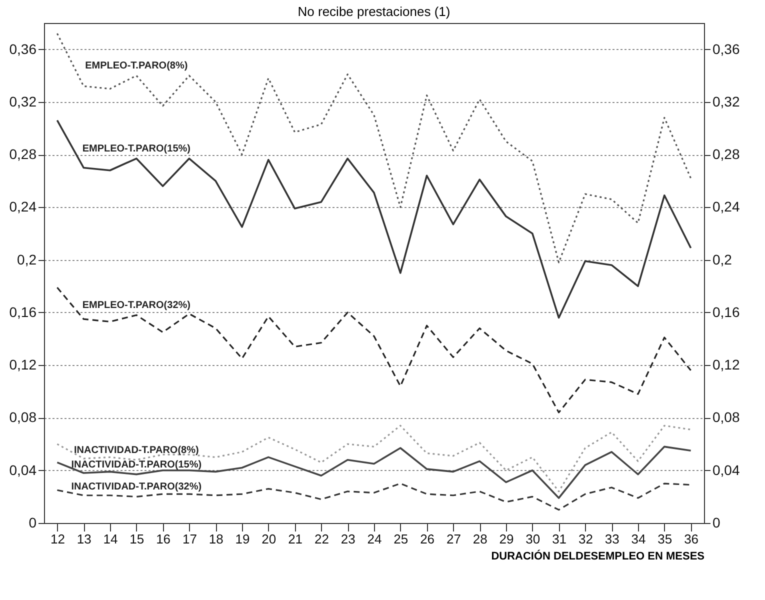  I want to click on y-tick-label: 0,16, so click(23, 312).